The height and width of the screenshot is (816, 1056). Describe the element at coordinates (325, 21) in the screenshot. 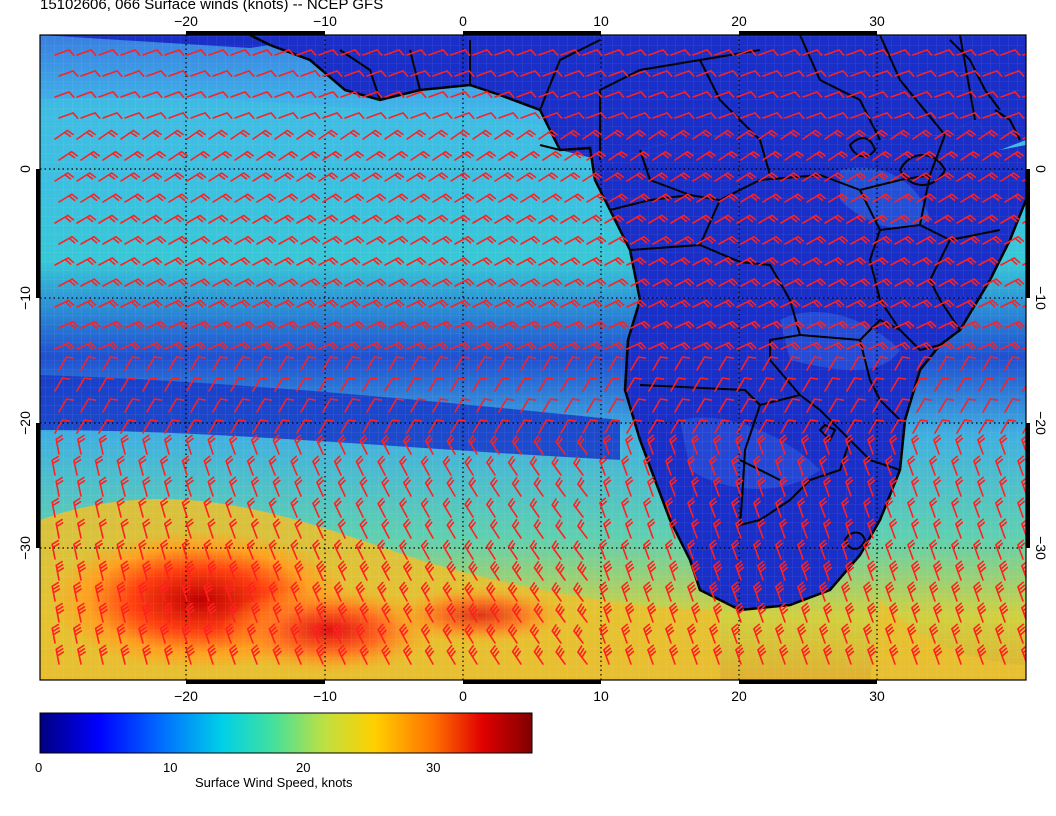

I see `lon-label-top: −10` at that location.